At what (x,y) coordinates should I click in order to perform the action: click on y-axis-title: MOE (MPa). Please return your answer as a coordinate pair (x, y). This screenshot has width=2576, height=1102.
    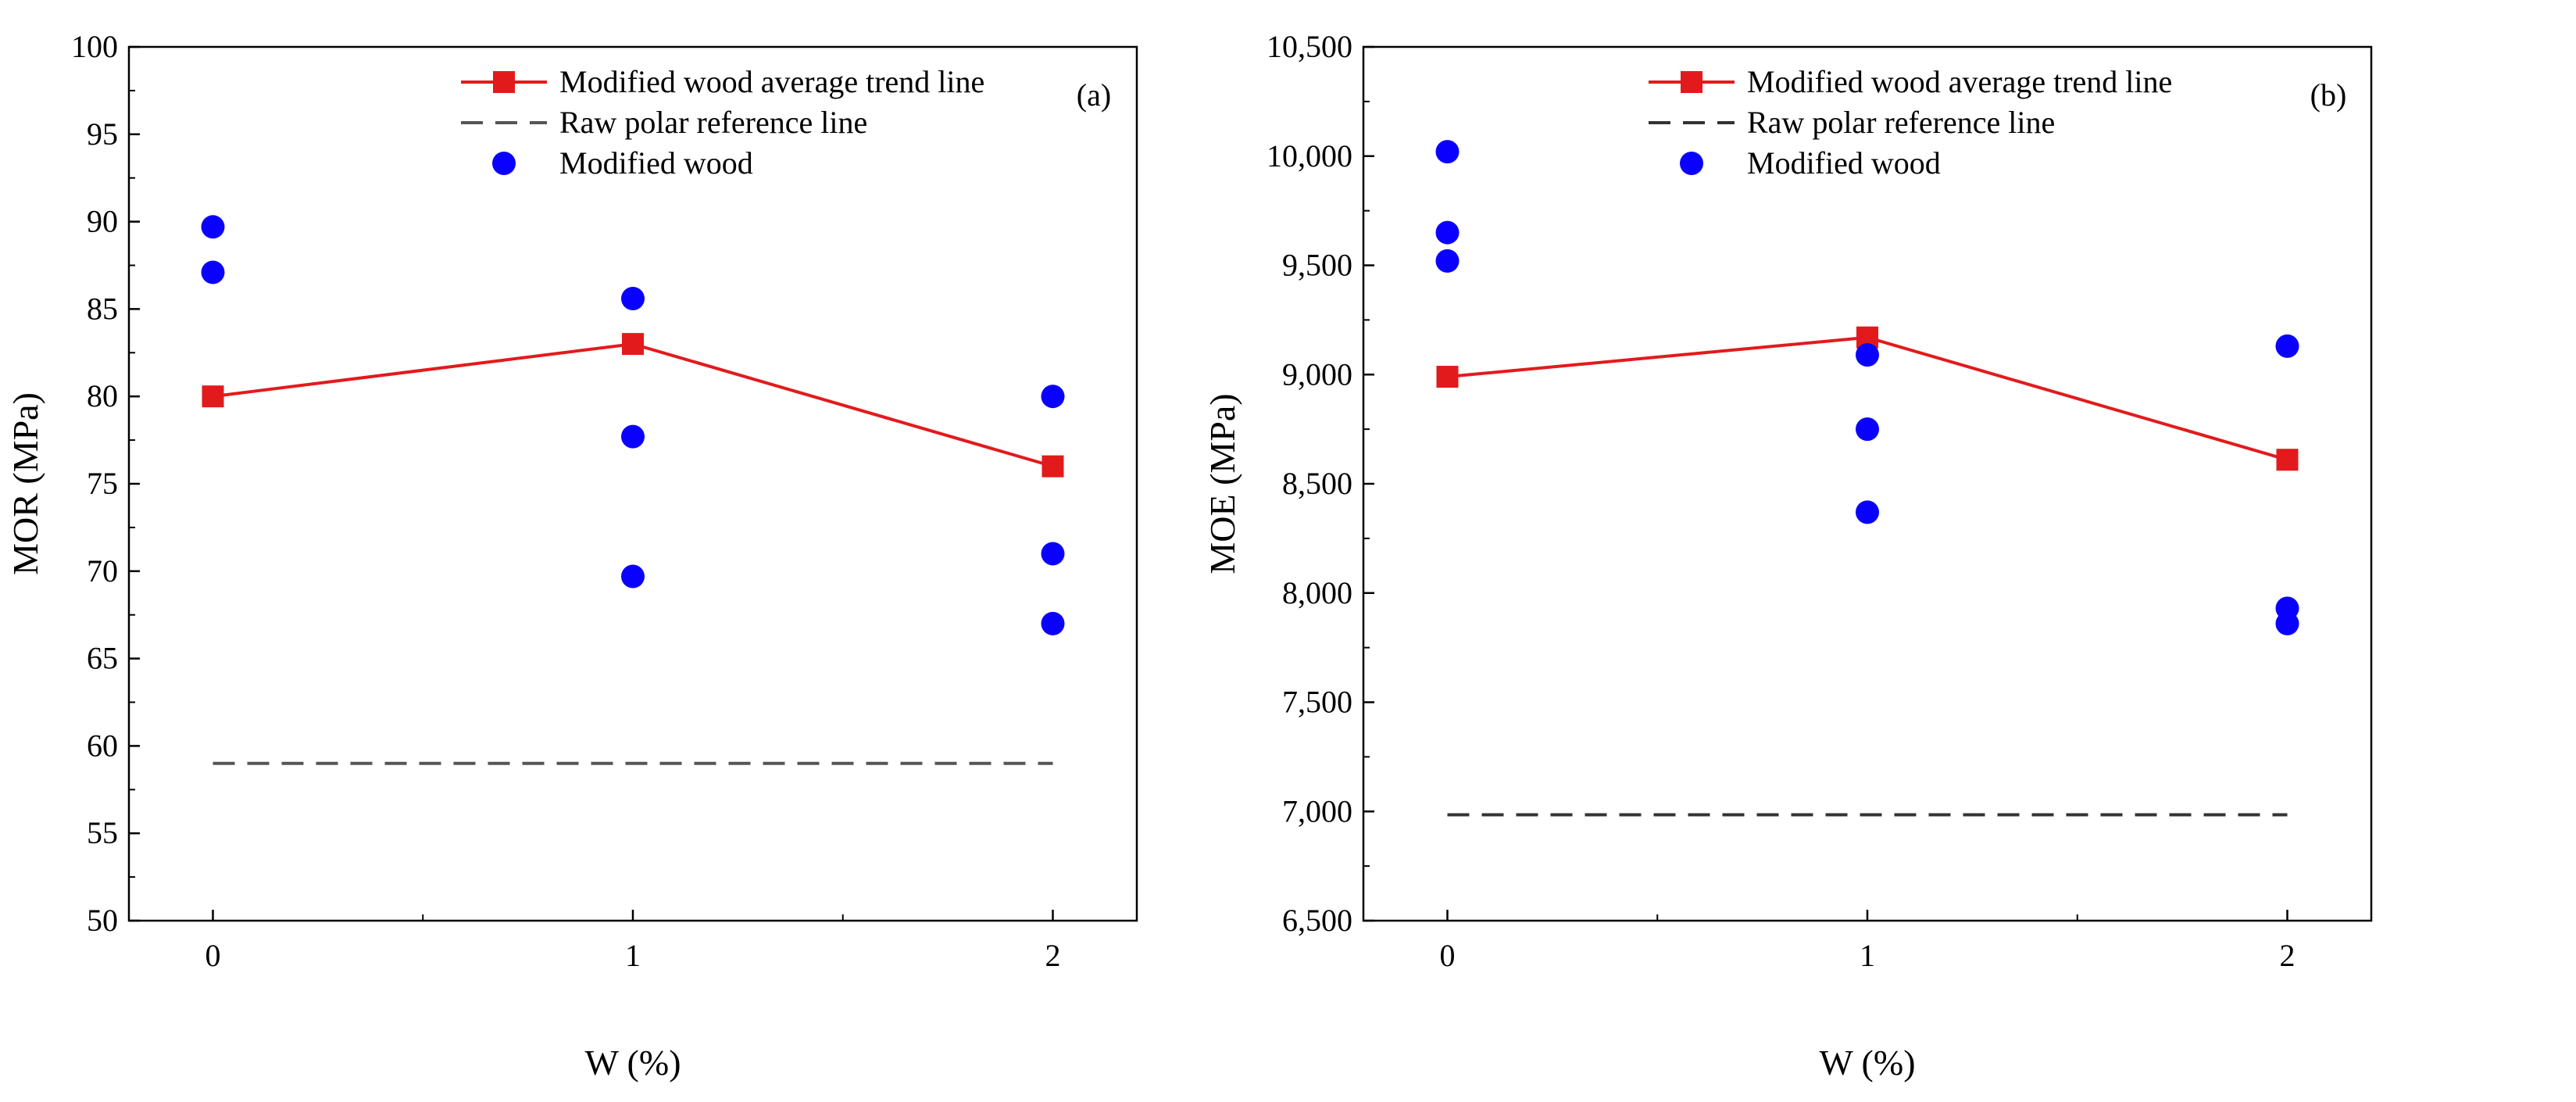
    Looking at the image, I should click on (1222, 483).